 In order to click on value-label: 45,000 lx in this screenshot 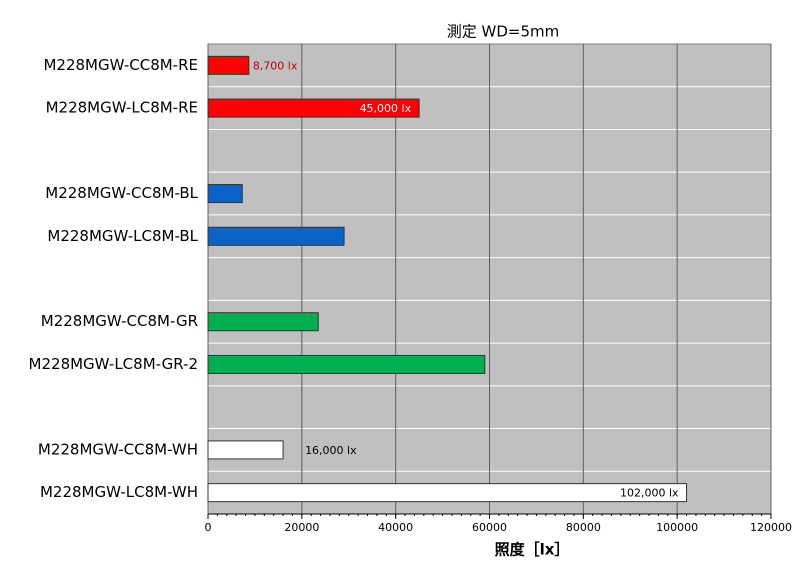, I will do `click(386, 108)`.